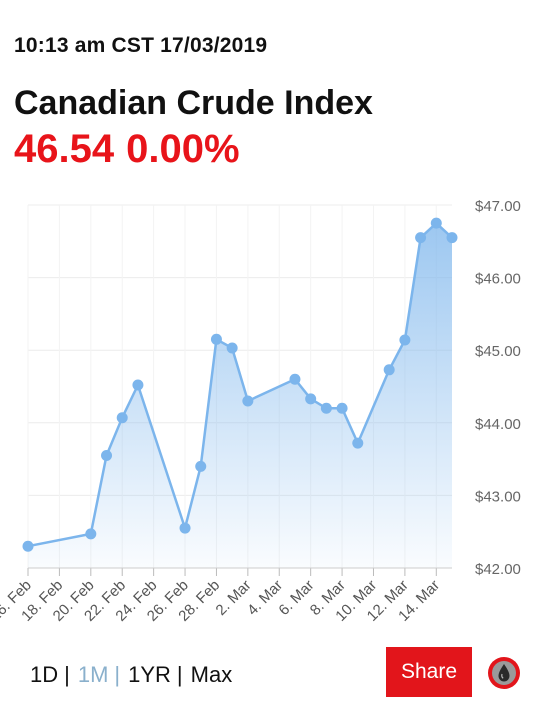 Image resolution: width=551 pixels, height=719 pixels. I want to click on page-title: Canadian Crude Index, so click(193, 103).